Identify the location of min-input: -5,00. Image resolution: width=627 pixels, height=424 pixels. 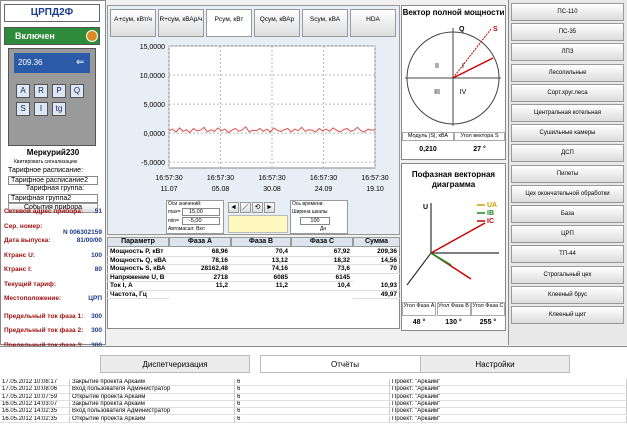
(201, 221).